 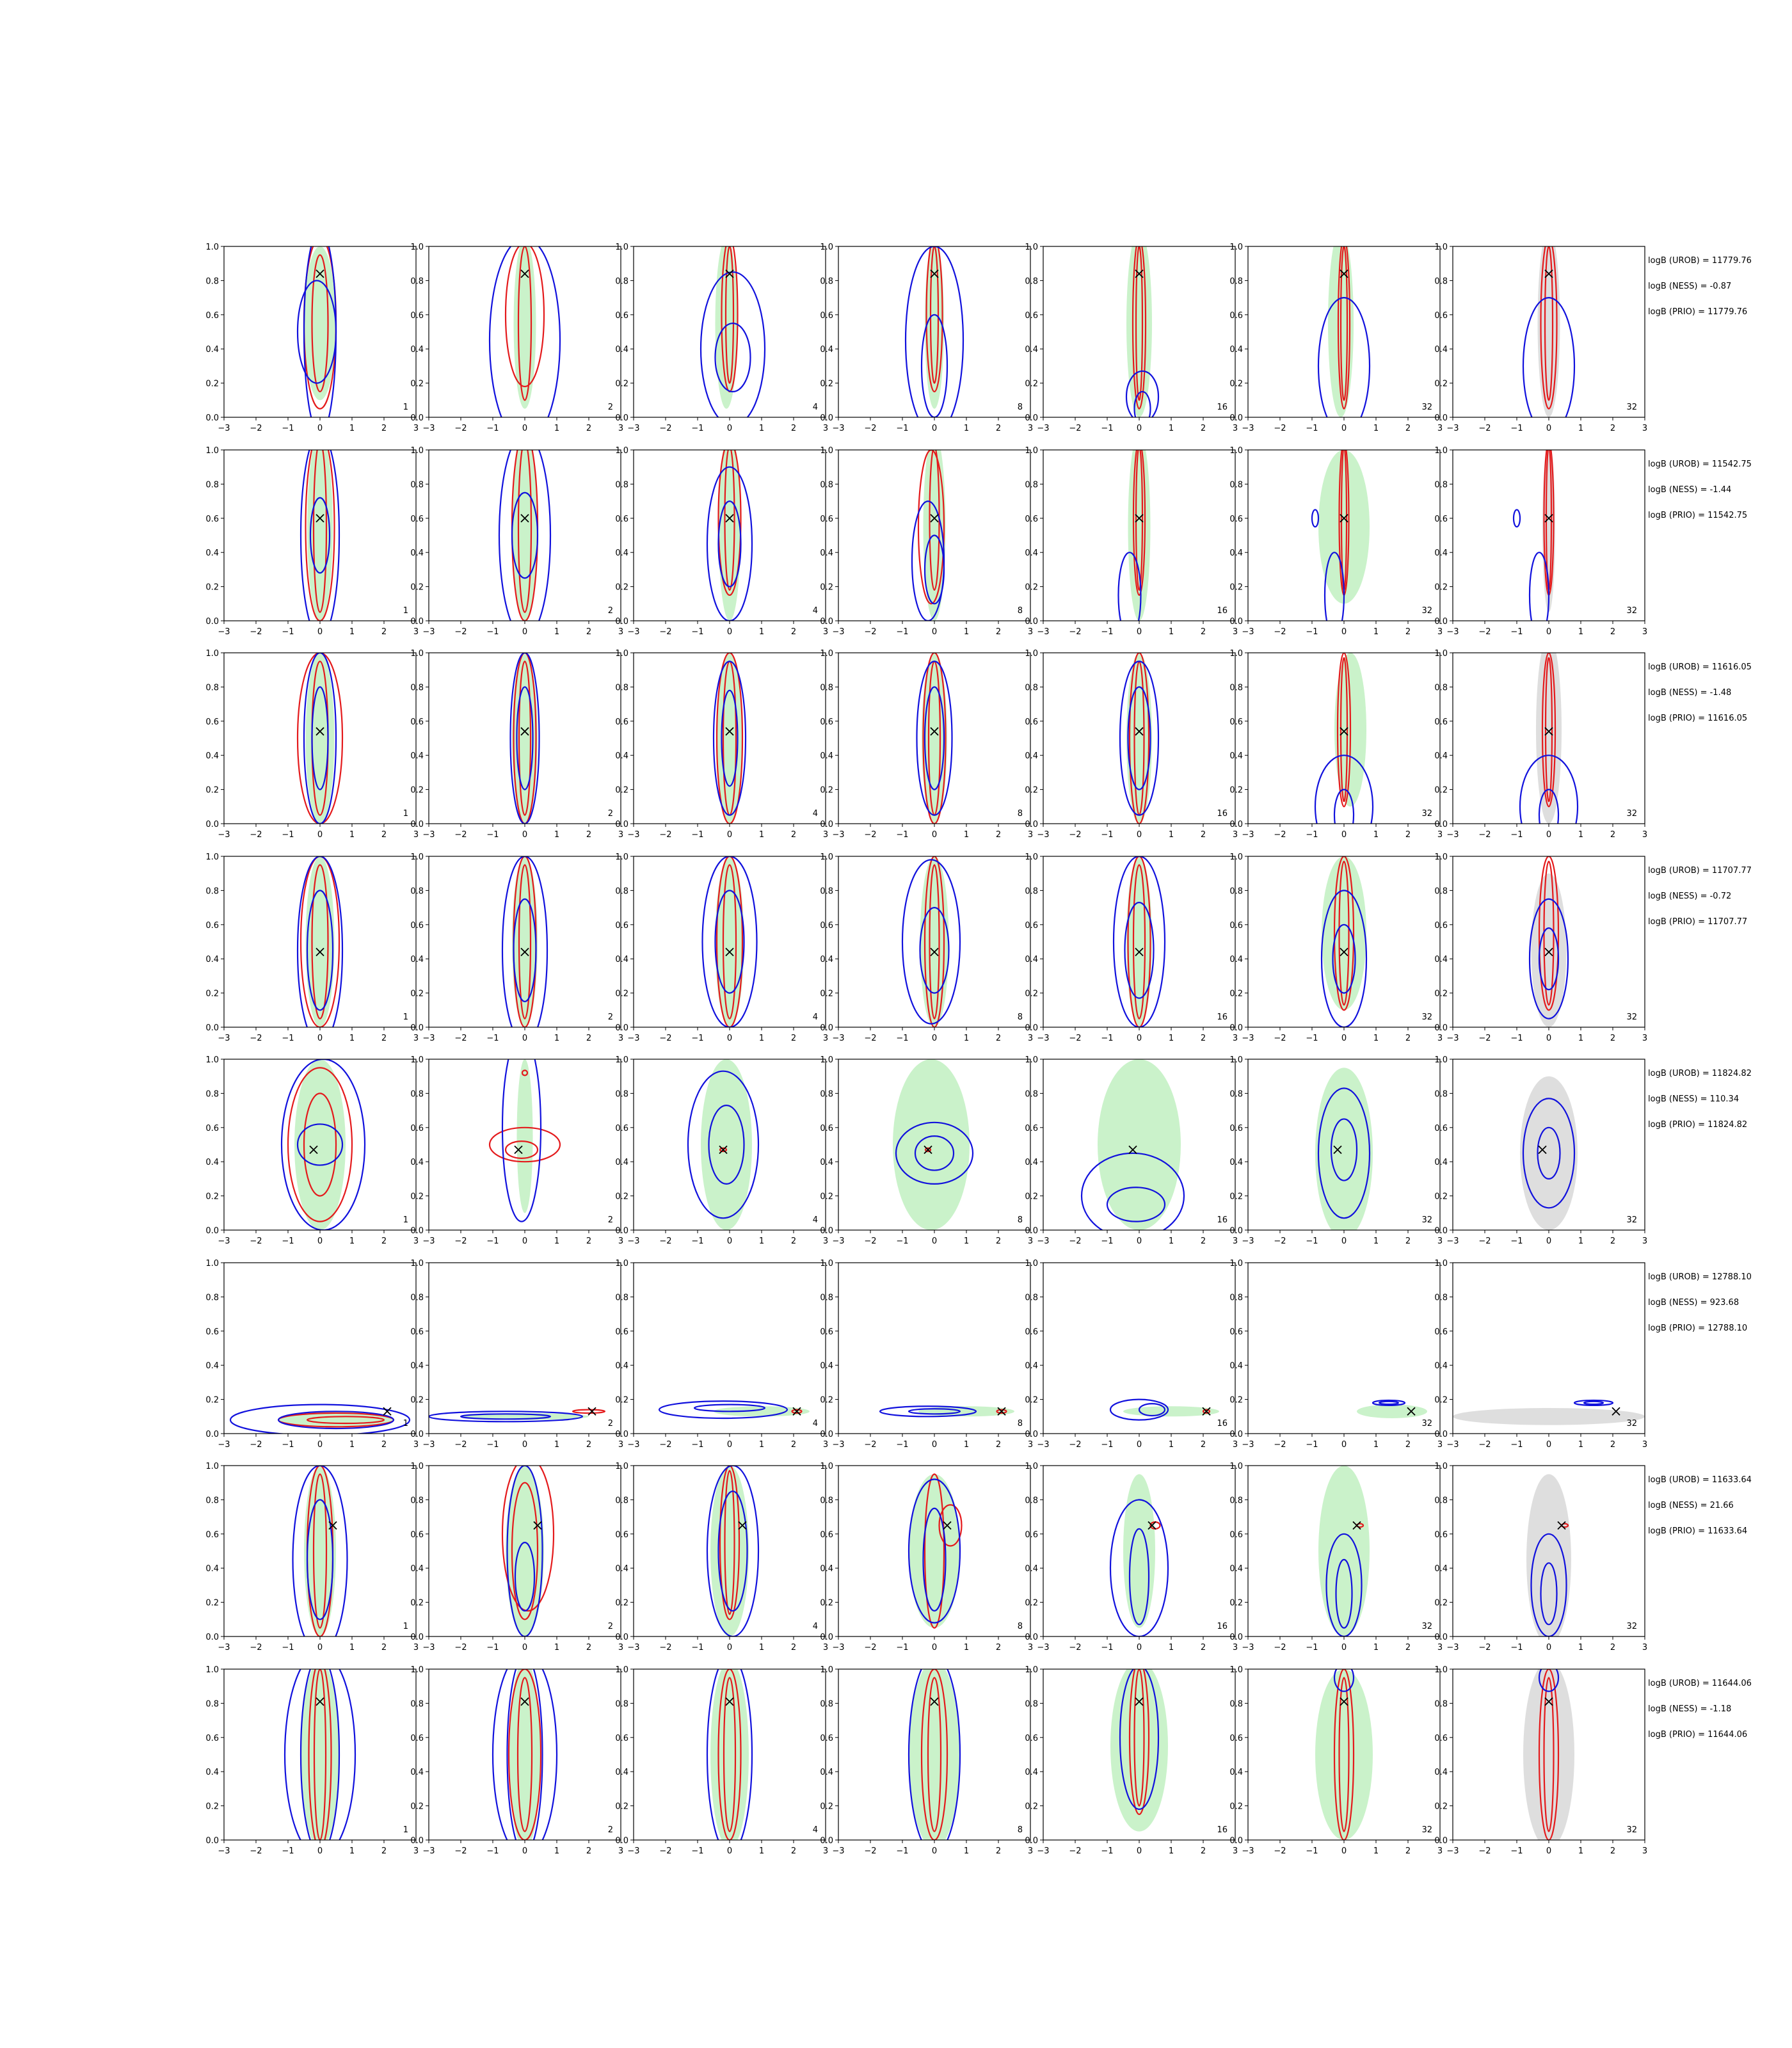 What do you see at coordinates (1020, 611) in the screenshot?
I see `panel-corner-label: 8` at bounding box center [1020, 611].